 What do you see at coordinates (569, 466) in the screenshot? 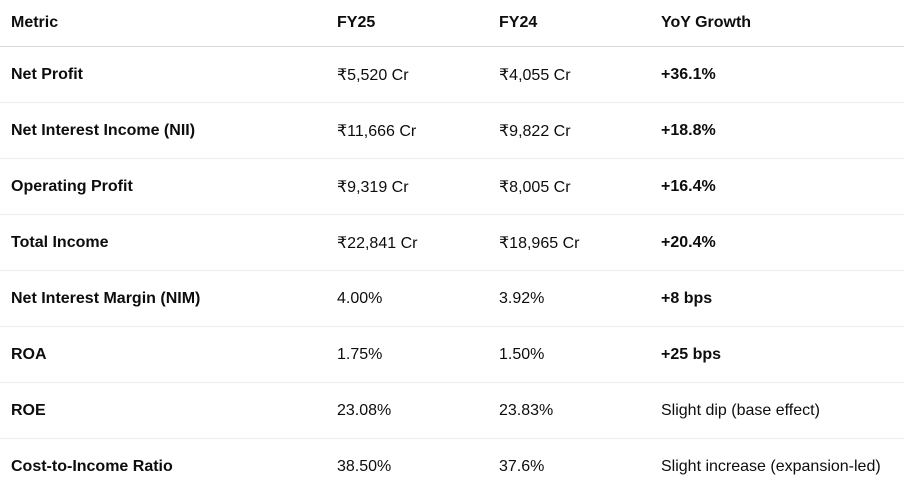
I see `fy24-cell: 37.6%` at bounding box center [569, 466].